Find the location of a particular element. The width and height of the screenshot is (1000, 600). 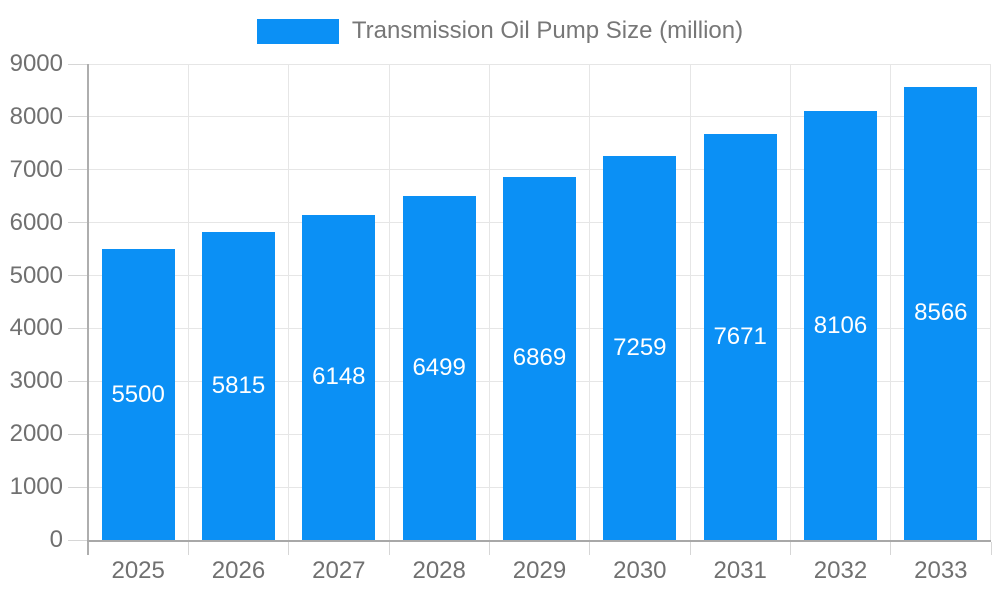

legend: Transmission Oil Pump Size (million) is located at coordinates (500, 31).